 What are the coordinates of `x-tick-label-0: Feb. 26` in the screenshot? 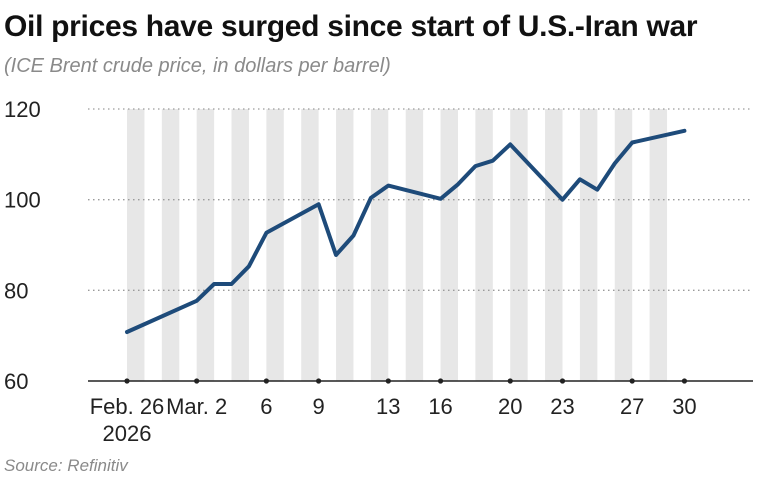 It's located at (127, 406).